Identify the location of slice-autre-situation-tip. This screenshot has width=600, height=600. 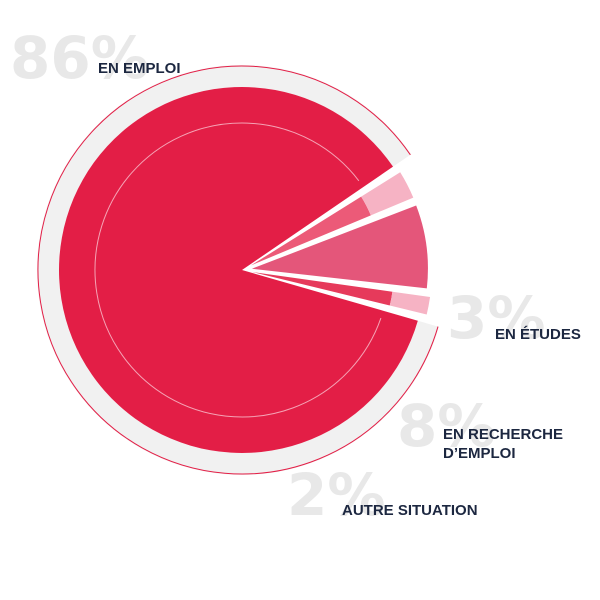
(410, 303).